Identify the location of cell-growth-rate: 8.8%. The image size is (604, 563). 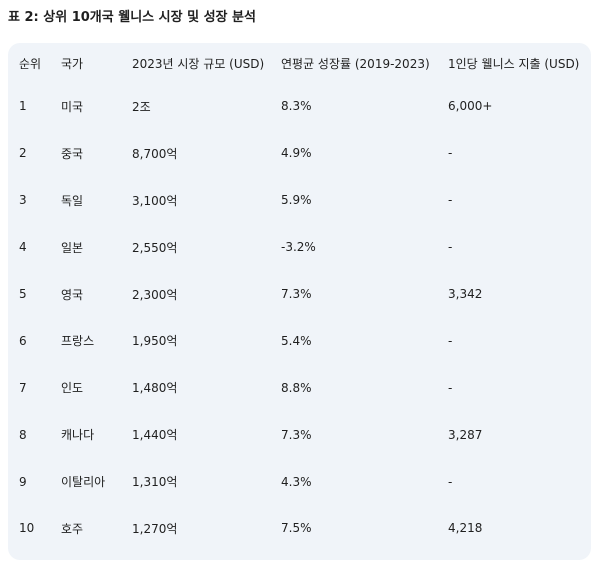
(296, 387).